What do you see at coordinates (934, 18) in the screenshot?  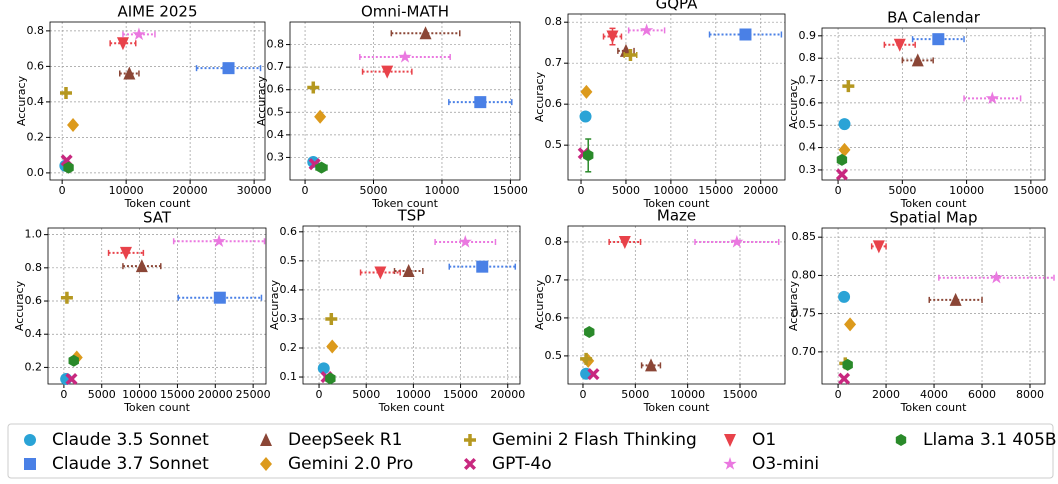 I see `panel-title: BA Calendar` at bounding box center [934, 18].